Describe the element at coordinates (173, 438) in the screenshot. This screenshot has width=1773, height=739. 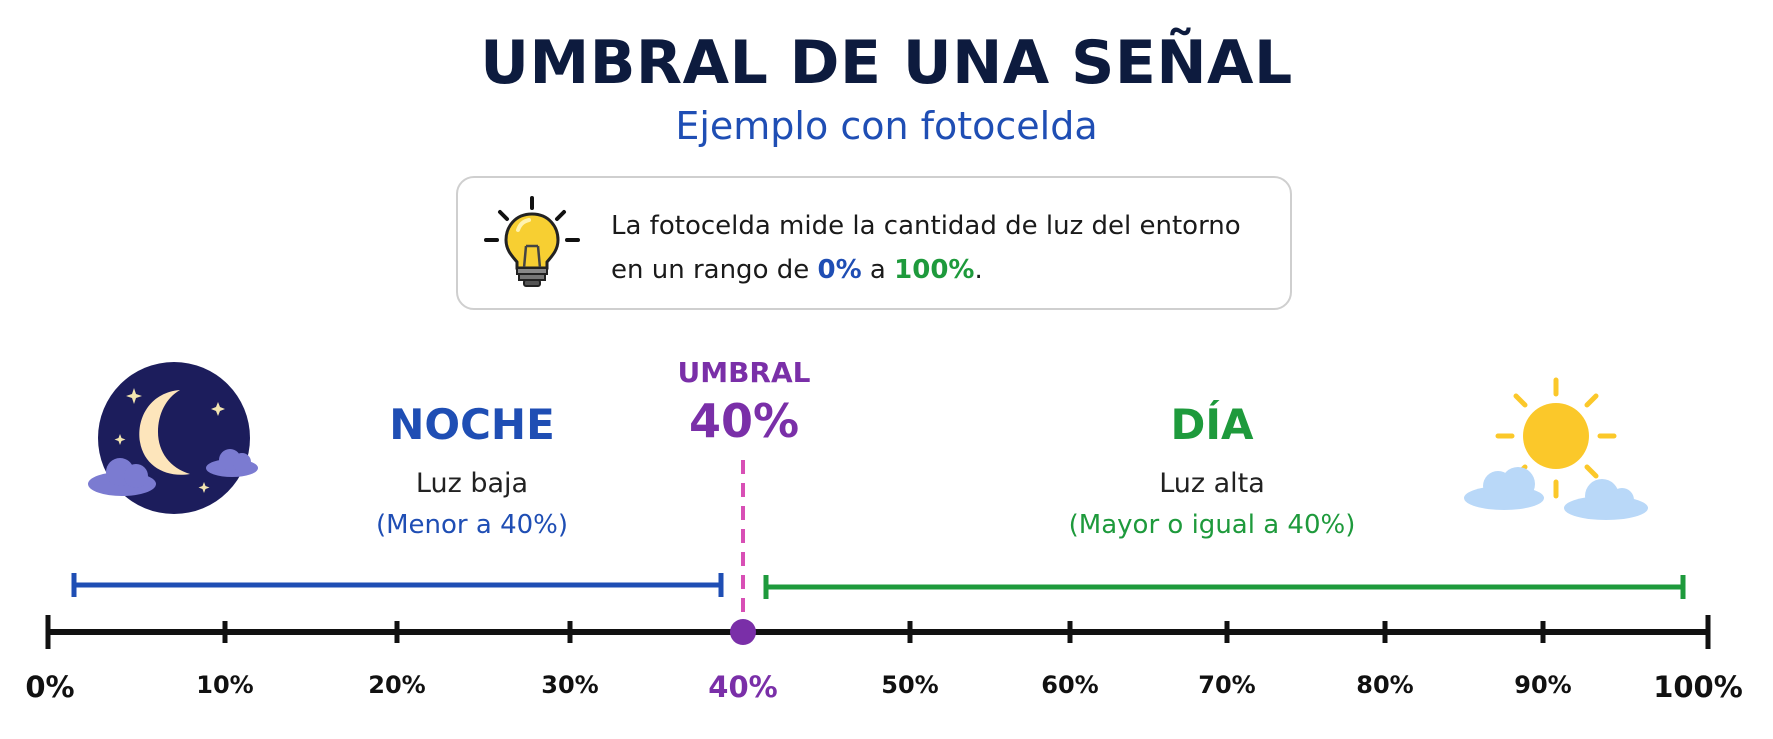
I see `moon-icon` at that location.